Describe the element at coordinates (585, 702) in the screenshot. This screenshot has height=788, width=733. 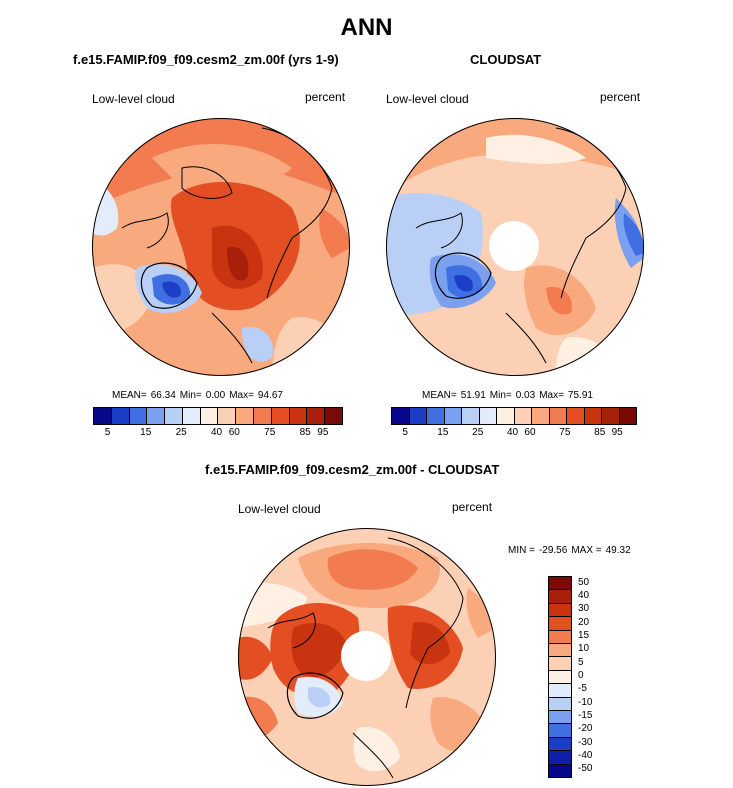
I see `colorbar-tick-label: -10` at that location.